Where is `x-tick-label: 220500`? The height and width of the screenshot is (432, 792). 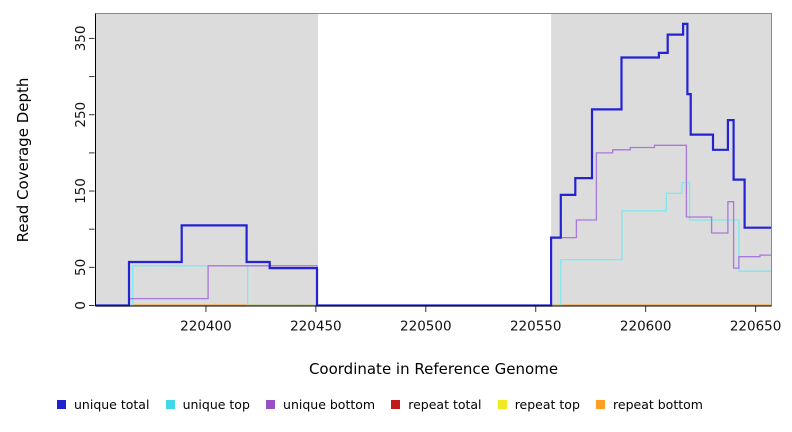 x-tick-label: 220500 is located at coordinates (426, 327).